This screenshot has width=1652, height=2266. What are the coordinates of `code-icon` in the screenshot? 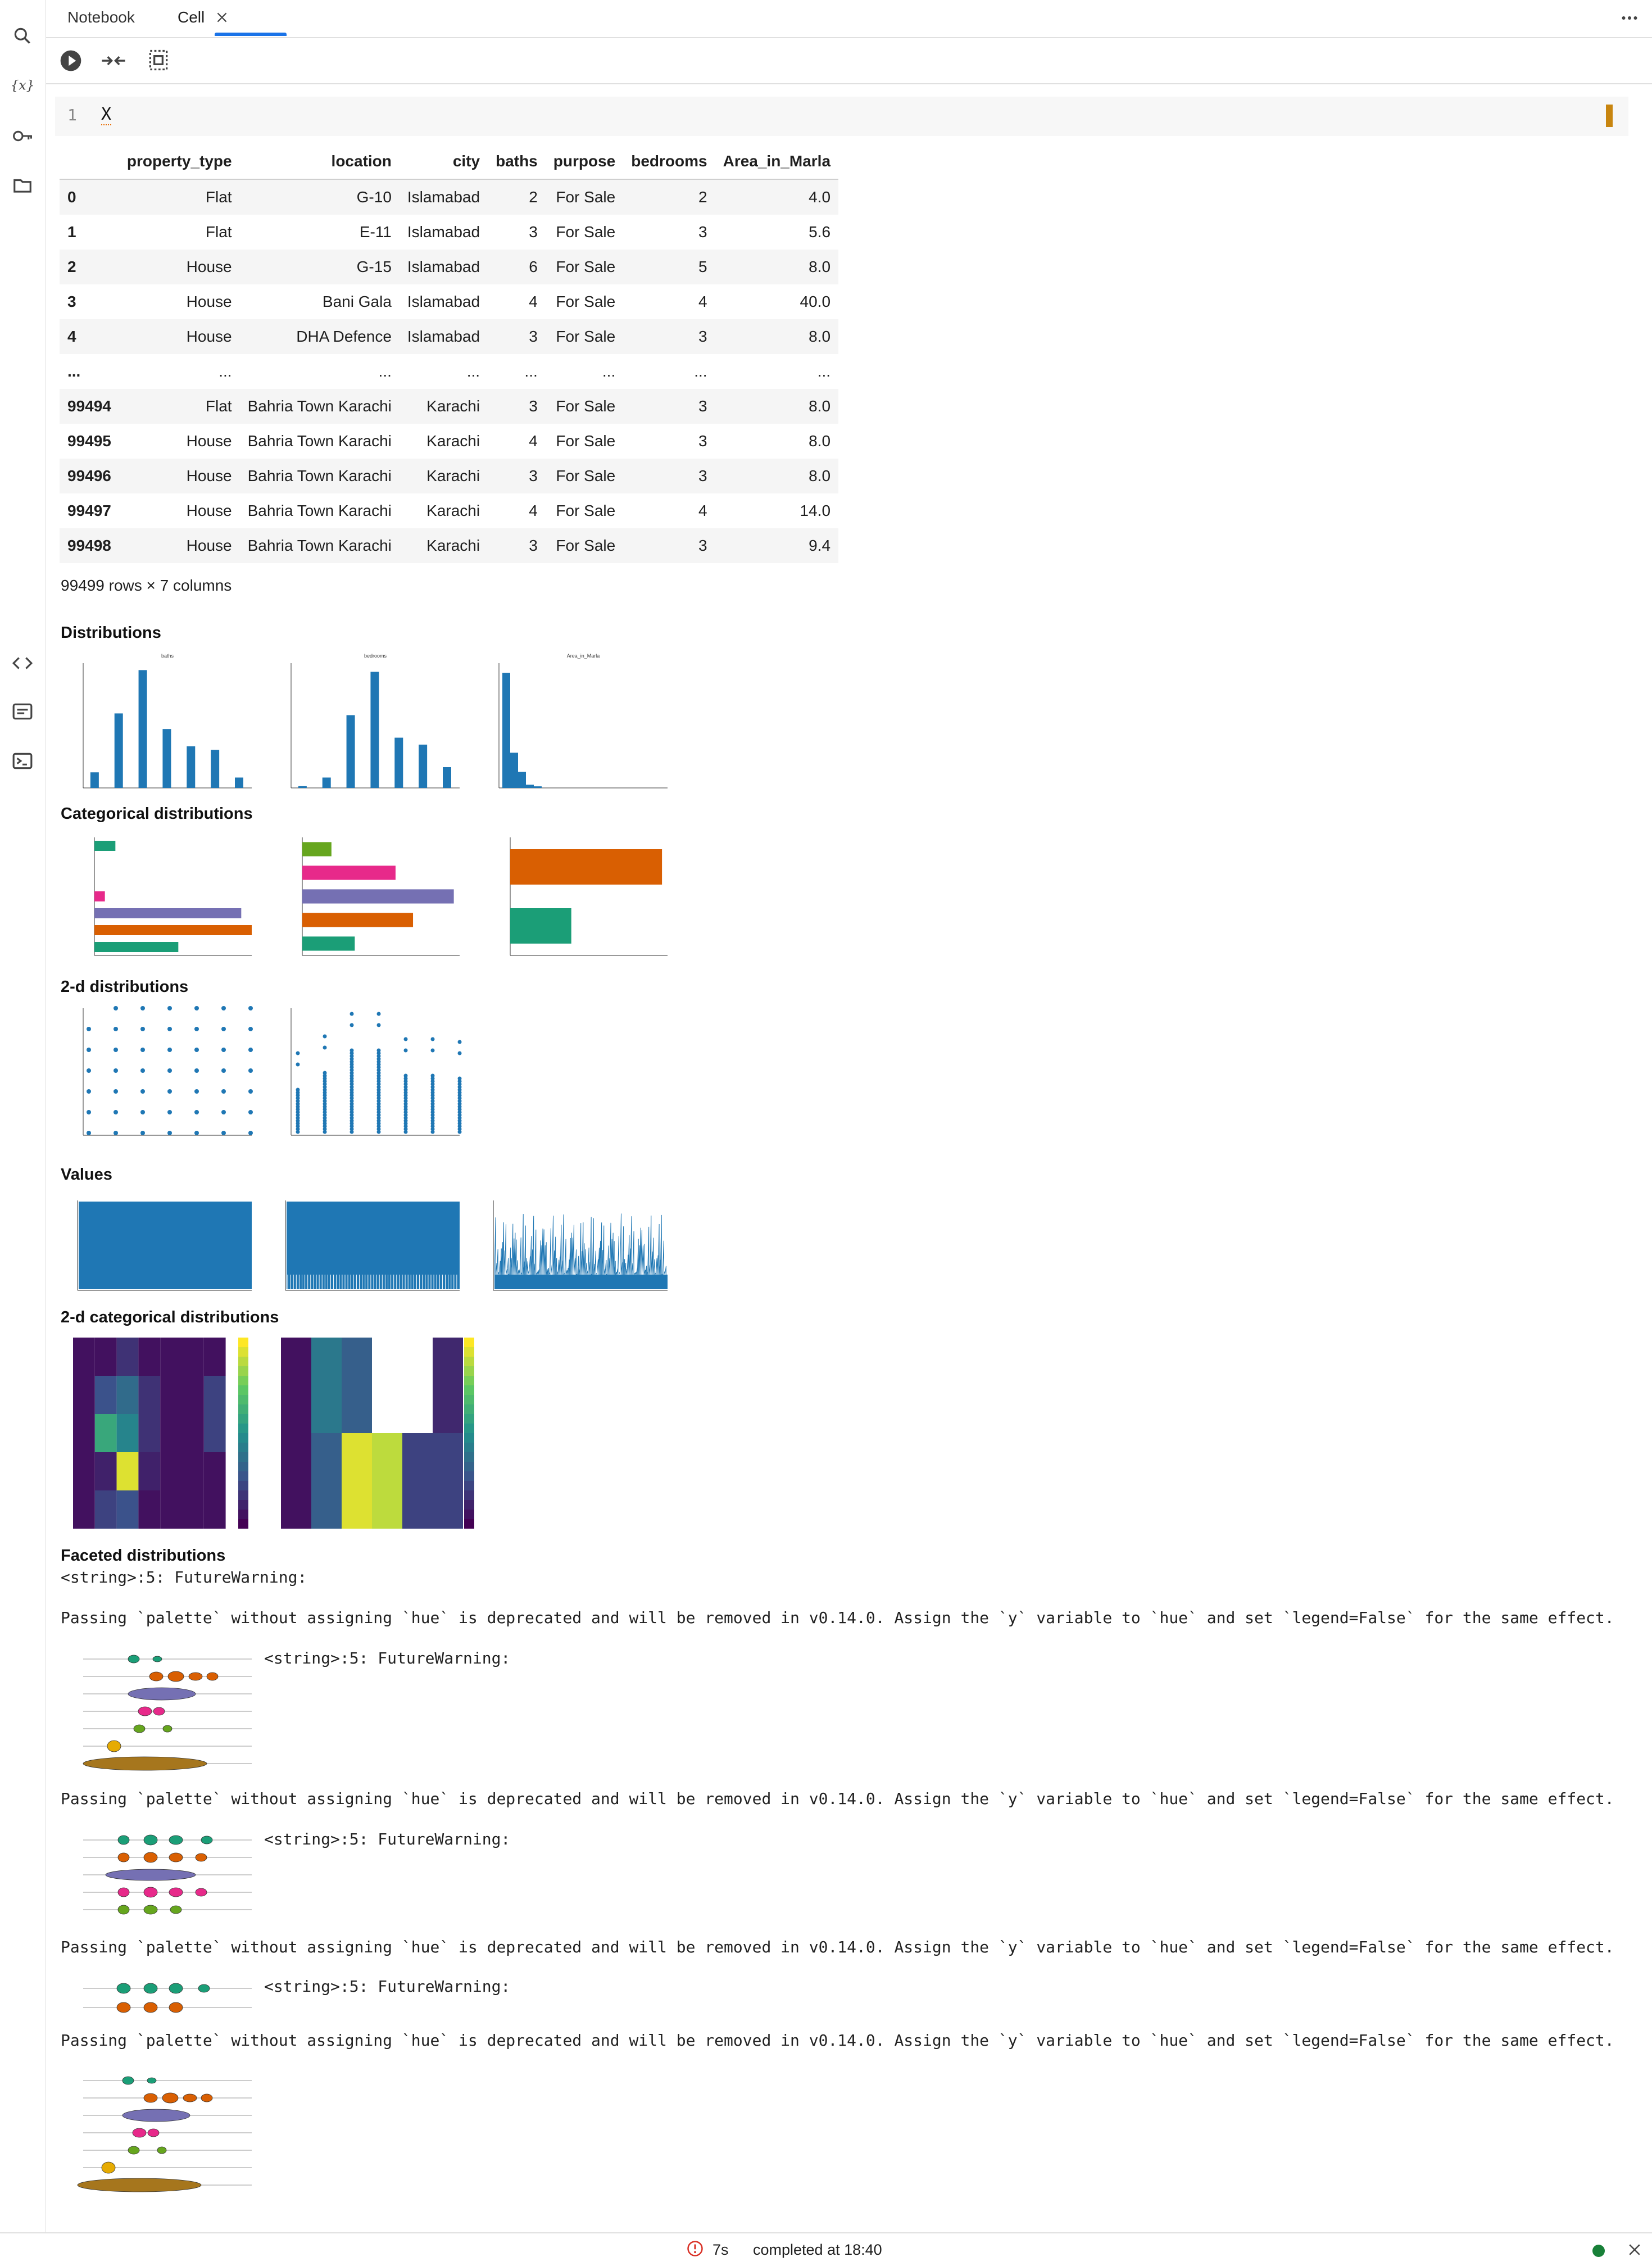 It's located at (22, 663).